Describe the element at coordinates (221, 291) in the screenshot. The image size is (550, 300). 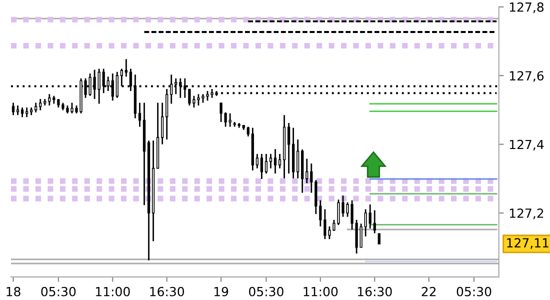
I see `x-tick-label: 19` at that location.